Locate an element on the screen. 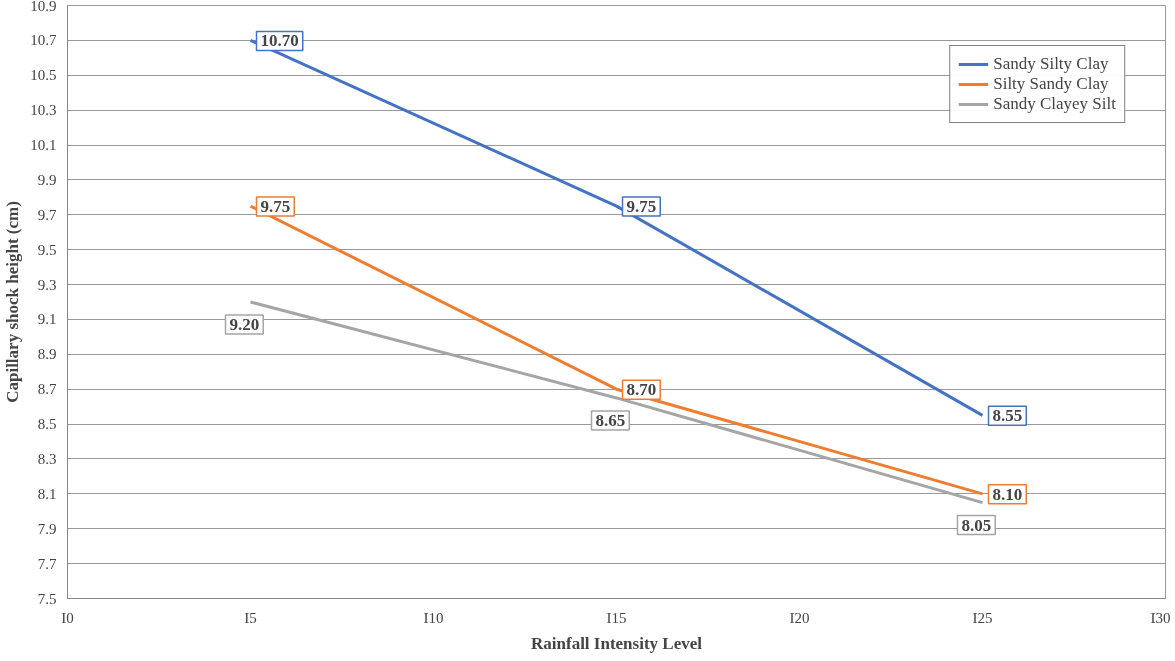 The height and width of the screenshot is (661, 1175). y-tick-label: 8.5 is located at coordinates (47, 424).